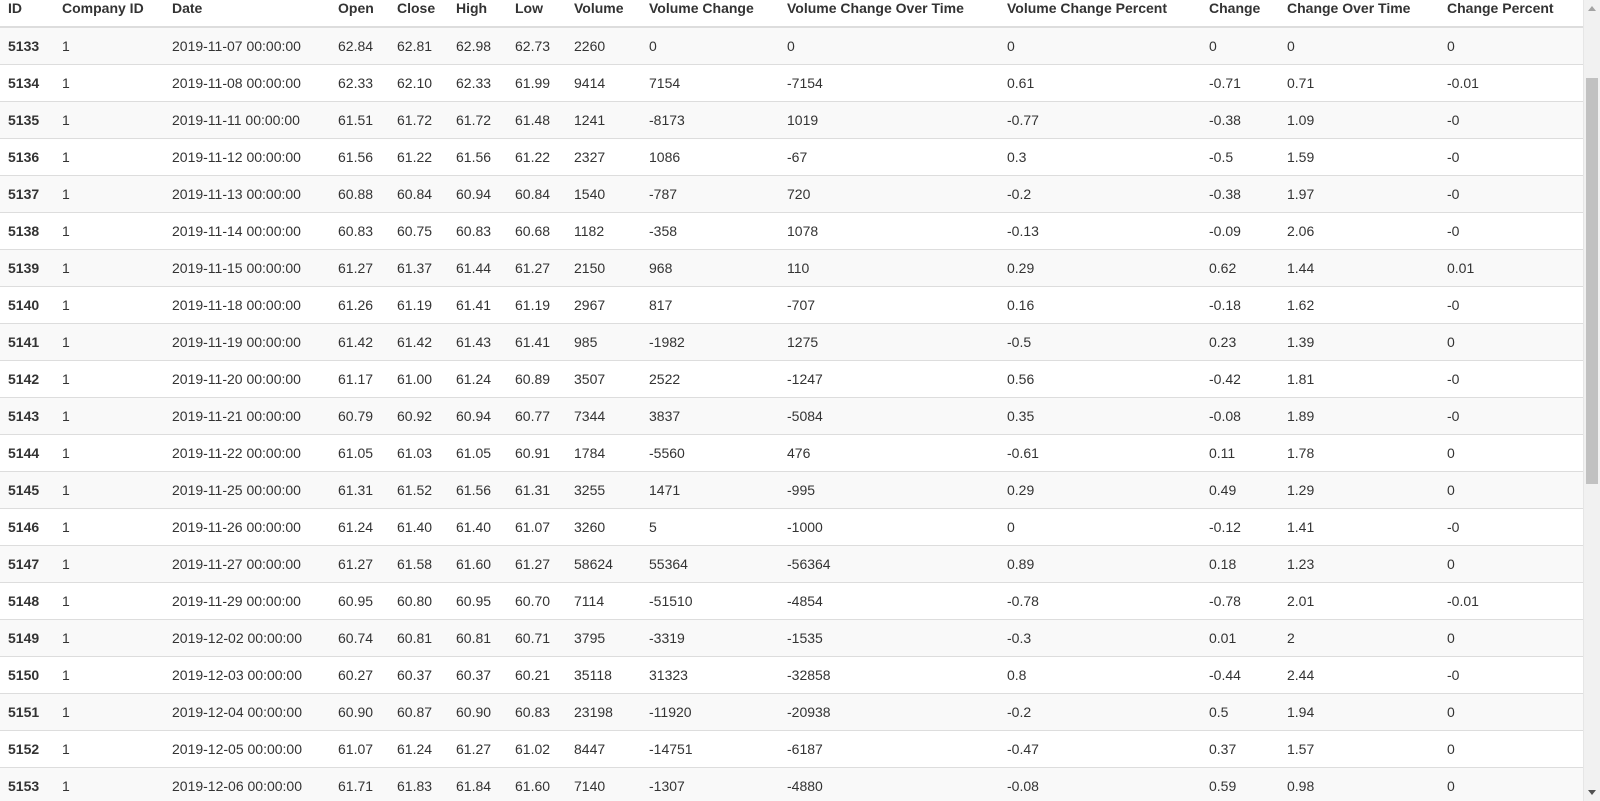  What do you see at coordinates (1359, 230) in the screenshot?
I see `cell-change-over-time: 2.06` at bounding box center [1359, 230].